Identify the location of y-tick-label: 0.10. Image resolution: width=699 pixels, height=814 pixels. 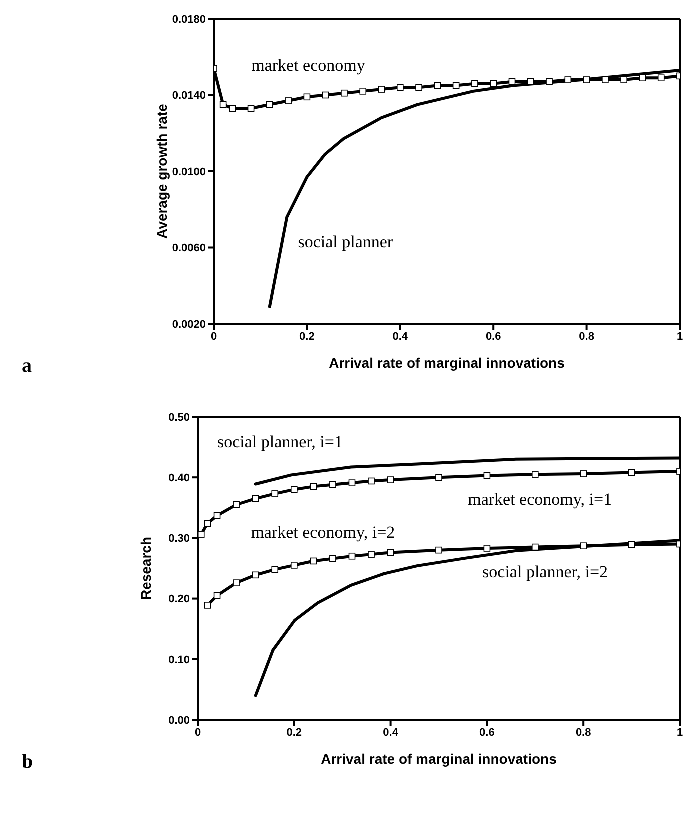
(179, 660).